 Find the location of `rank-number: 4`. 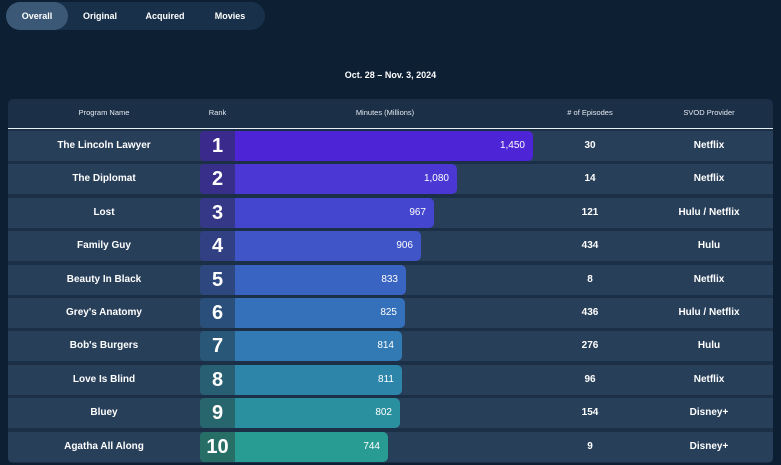

rank-number: 4 is located at coordinates (217, 246).